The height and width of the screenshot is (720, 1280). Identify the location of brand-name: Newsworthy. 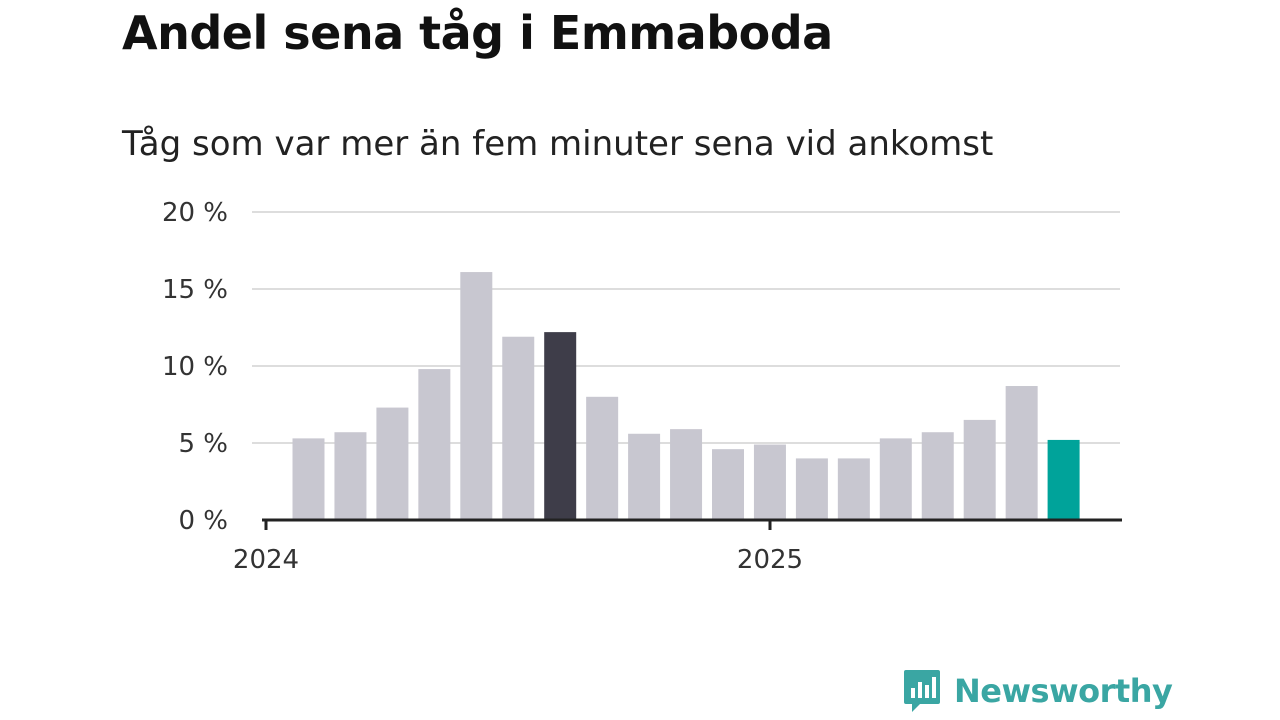
(1063, 691).